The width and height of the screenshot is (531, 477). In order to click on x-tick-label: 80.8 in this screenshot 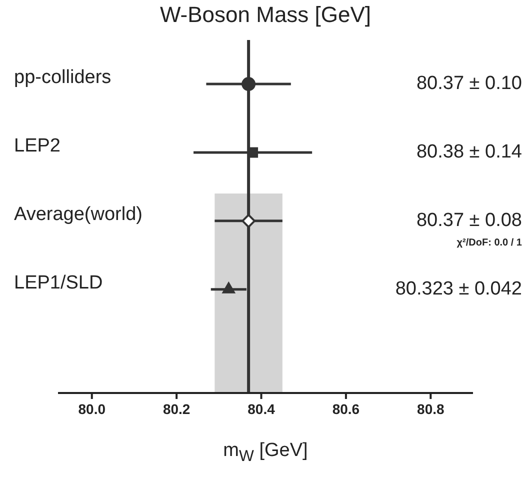, I will do `click(430, 408)`.